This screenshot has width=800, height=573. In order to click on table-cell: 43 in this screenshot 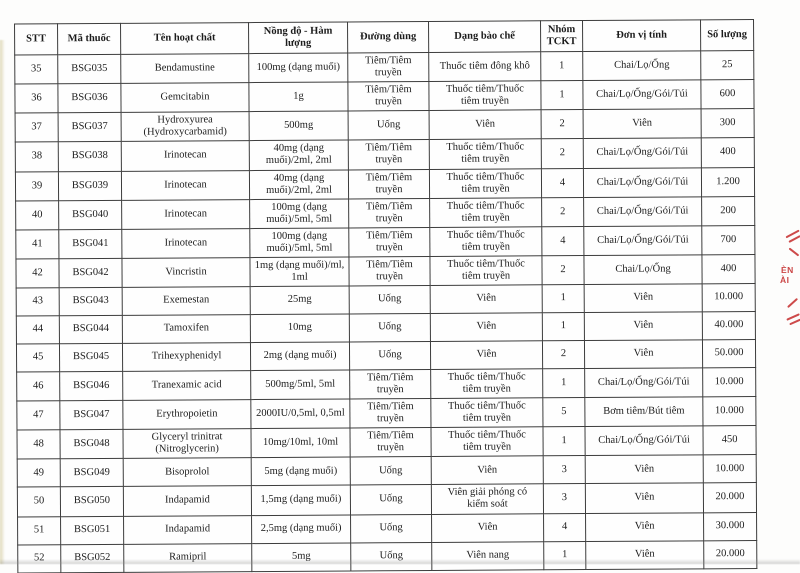, I will do `click(38, 302)`.